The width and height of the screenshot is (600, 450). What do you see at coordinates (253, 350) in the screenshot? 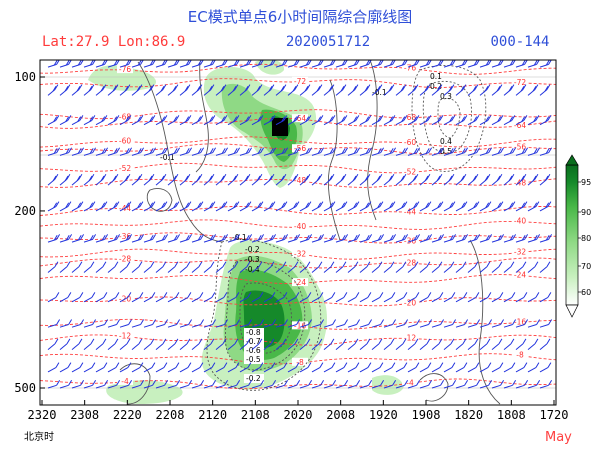
I see `vv-label: -0.6` at bounding box center [253, 350].